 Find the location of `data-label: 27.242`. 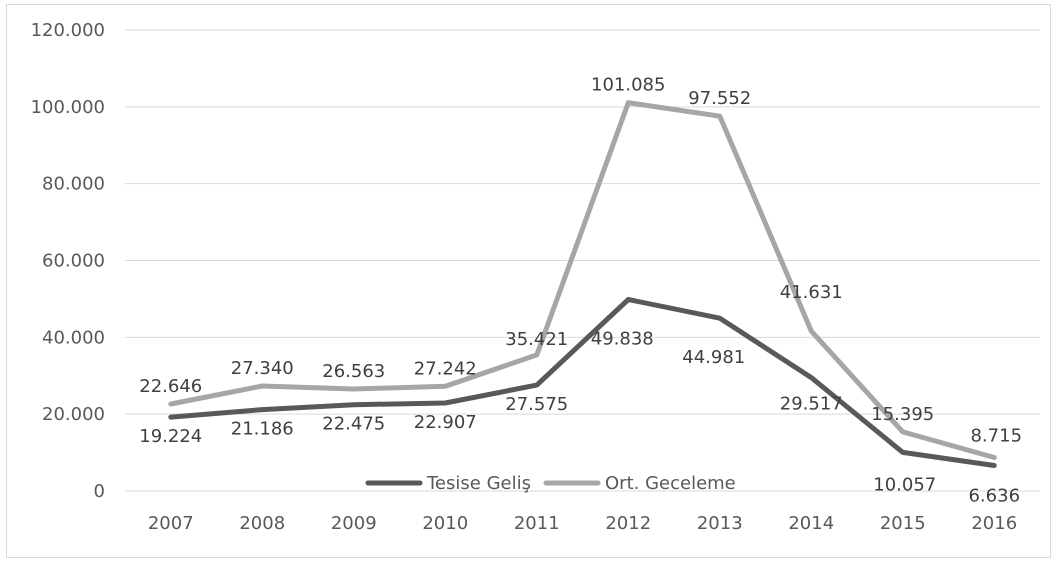

data-label: 27.242 is located at coordinates (445, 368).